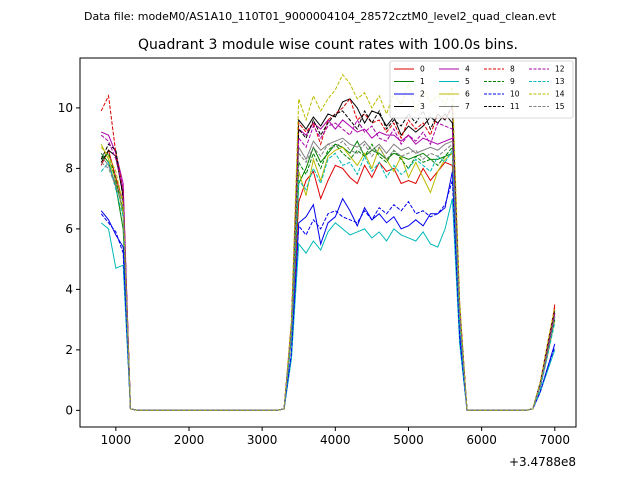 Image resolution: width=640 pixels, height=484 pixels. What do you see at coordinates (69, 259) in the screenshot?
I see `y-axis: 0 2 4 6 8 10` at bounding box center [69, 259].